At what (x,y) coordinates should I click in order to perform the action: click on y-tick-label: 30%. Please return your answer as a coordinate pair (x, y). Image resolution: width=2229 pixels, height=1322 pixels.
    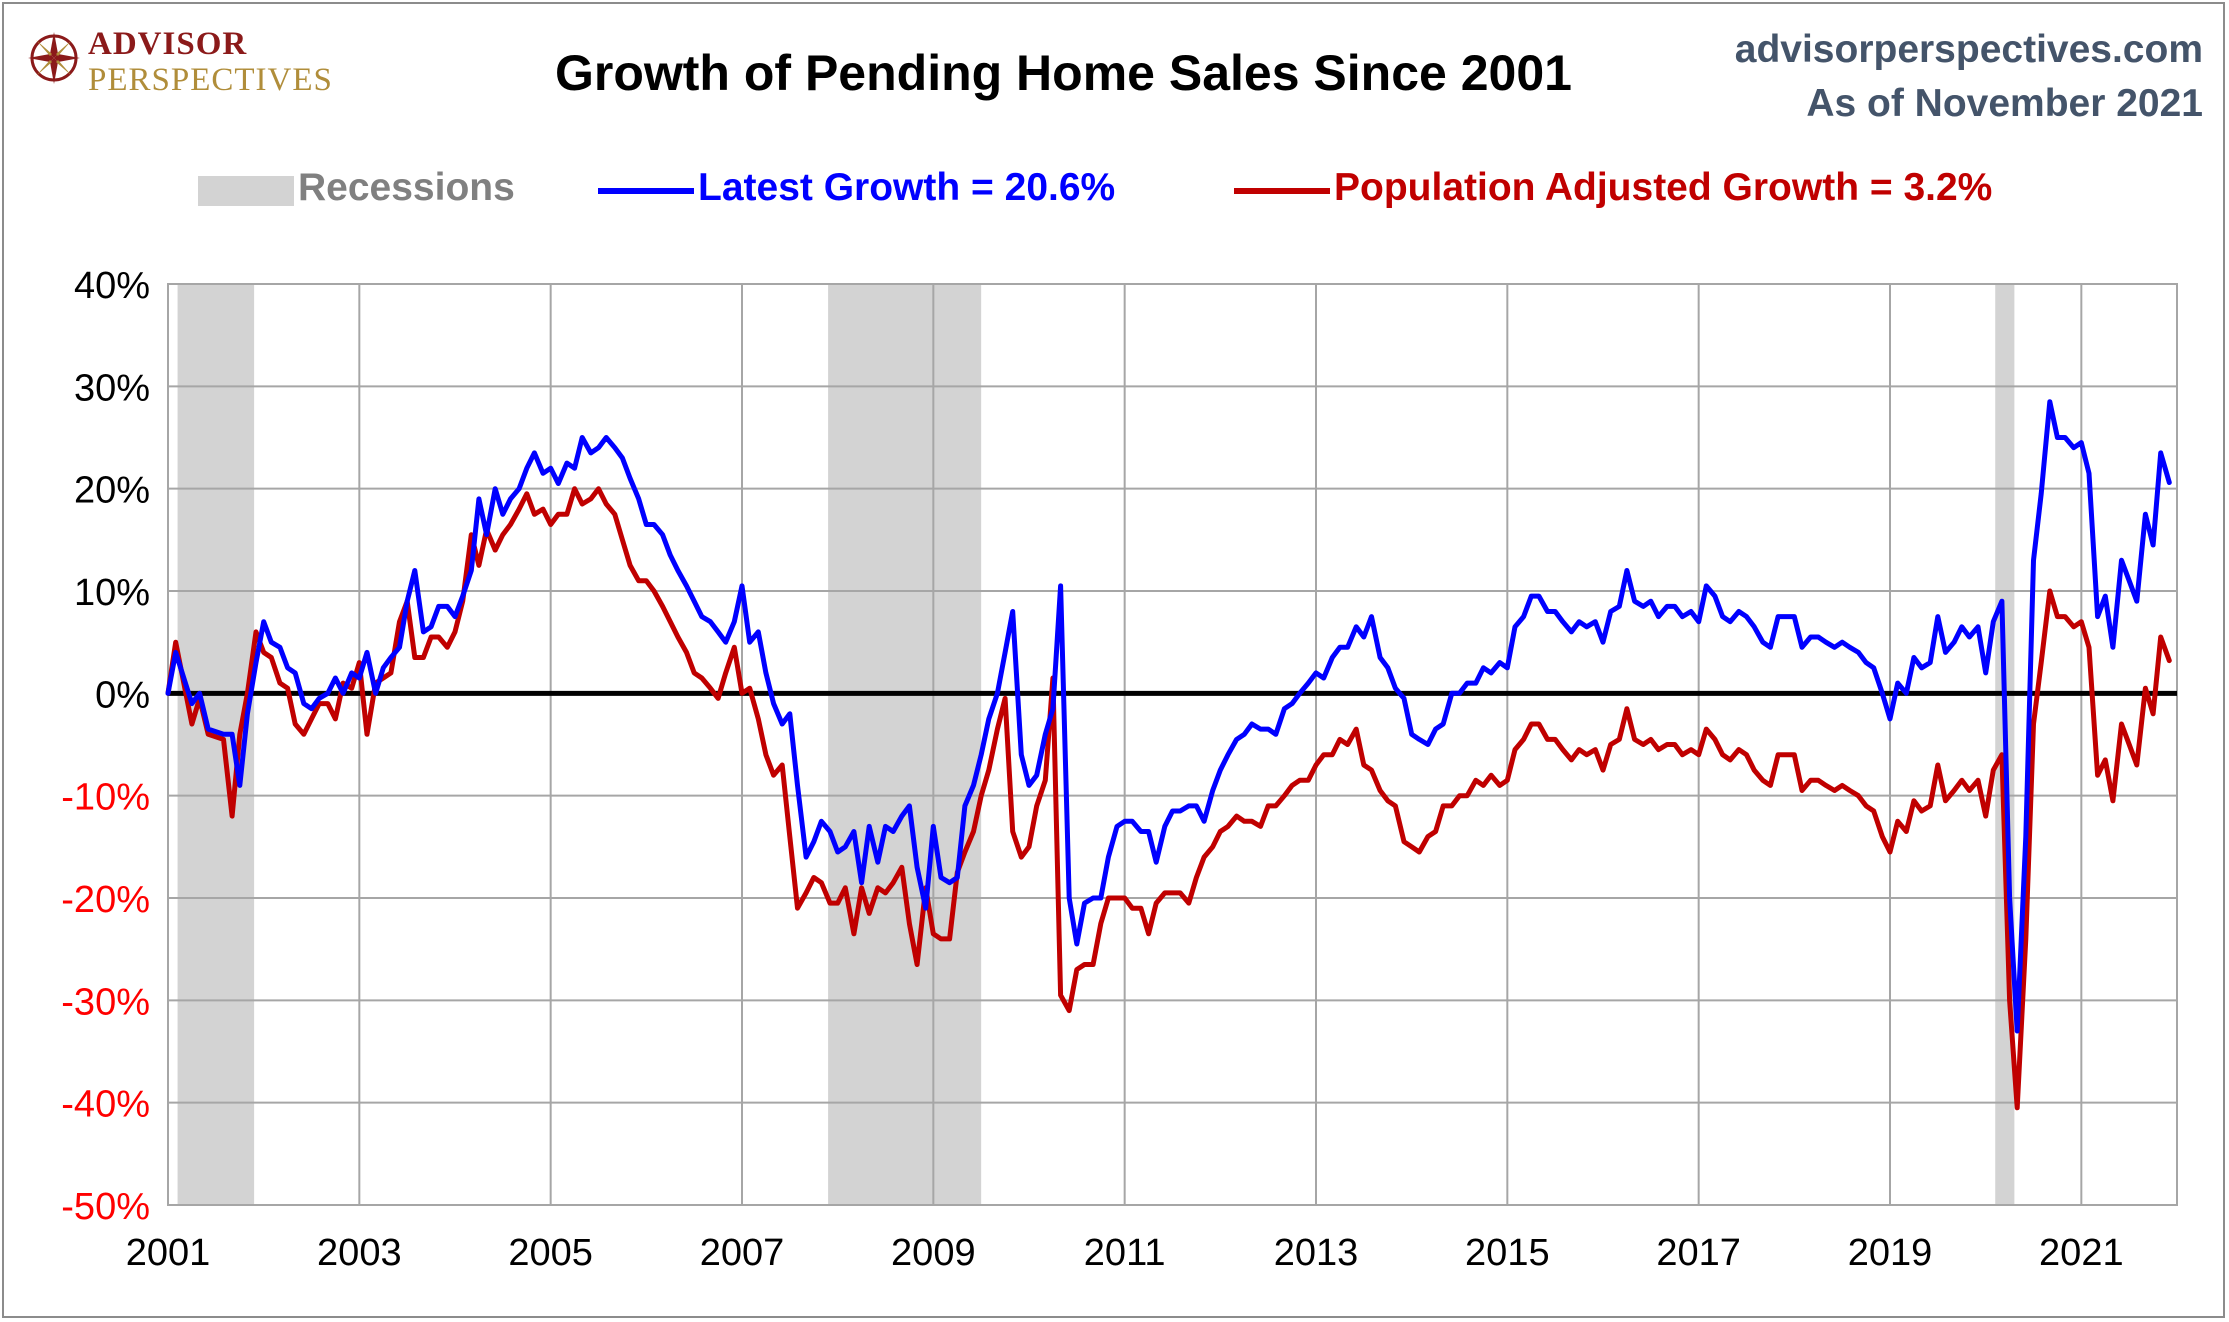
    Looking at the image, I should click on (112, 388).